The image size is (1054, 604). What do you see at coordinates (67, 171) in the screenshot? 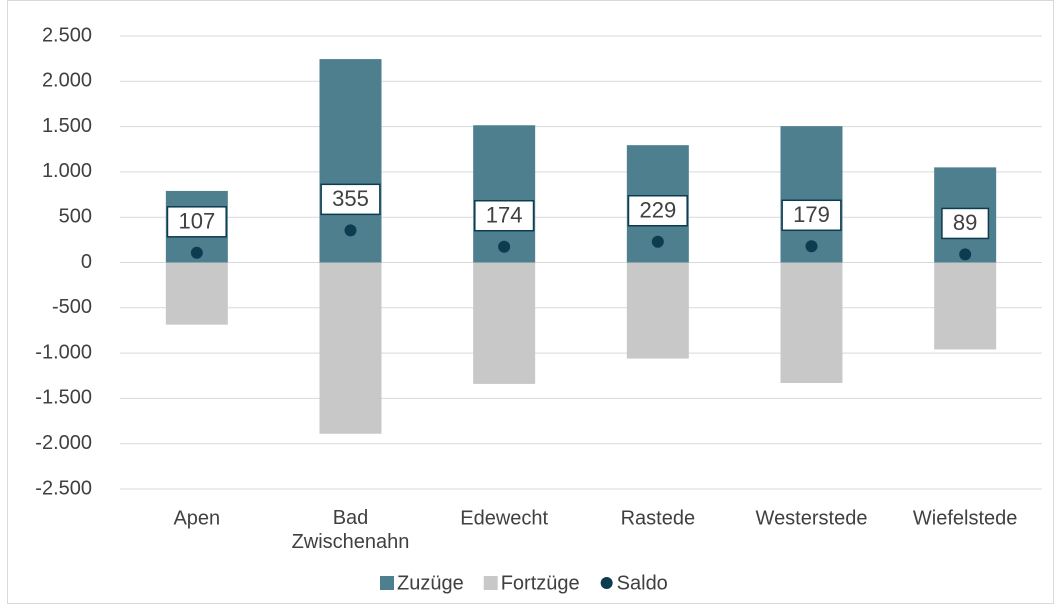
I see `y-tick-label: 1.000` at bounding box center [67, 171].